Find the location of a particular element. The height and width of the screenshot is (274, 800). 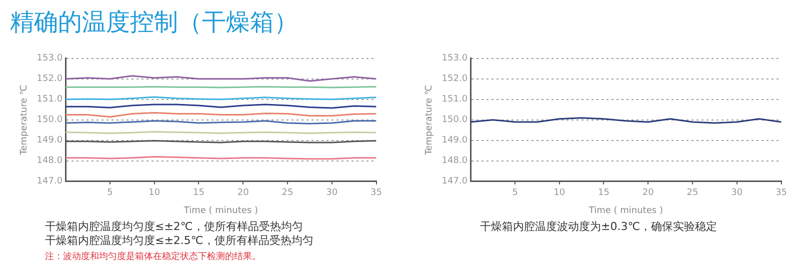

text: 干燥箱内腔温度均匀度≤±2.5℃，使所有样品受热均匀 is located at coordinates (179, 241).